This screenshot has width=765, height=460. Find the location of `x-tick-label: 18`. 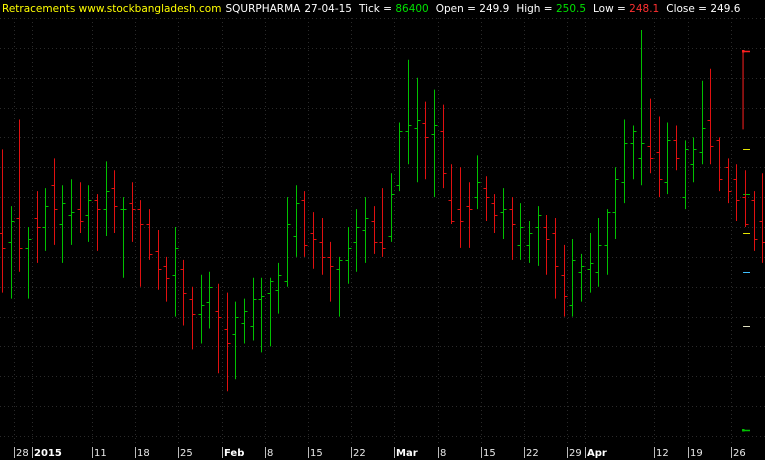

x-tick-label: 18 is located at coordinates (143, 453).